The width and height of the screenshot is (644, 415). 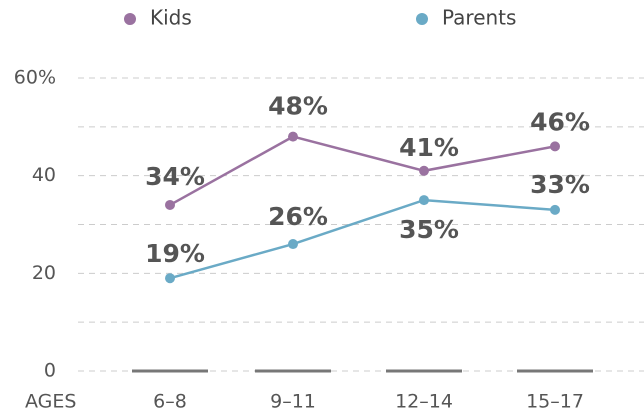 I want to click on data-label: 26%, so click(x=298, y=216).